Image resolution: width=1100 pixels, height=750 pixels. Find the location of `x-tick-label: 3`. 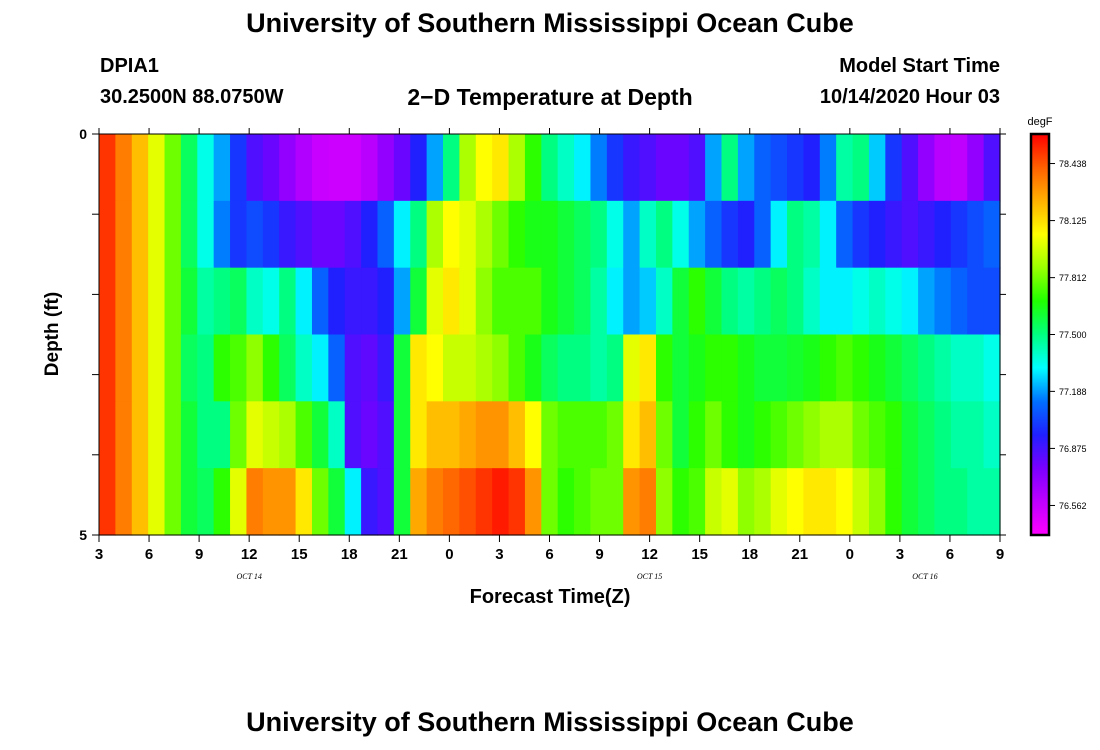

x-tick-label: 3 is located at coordinates (499, 554).